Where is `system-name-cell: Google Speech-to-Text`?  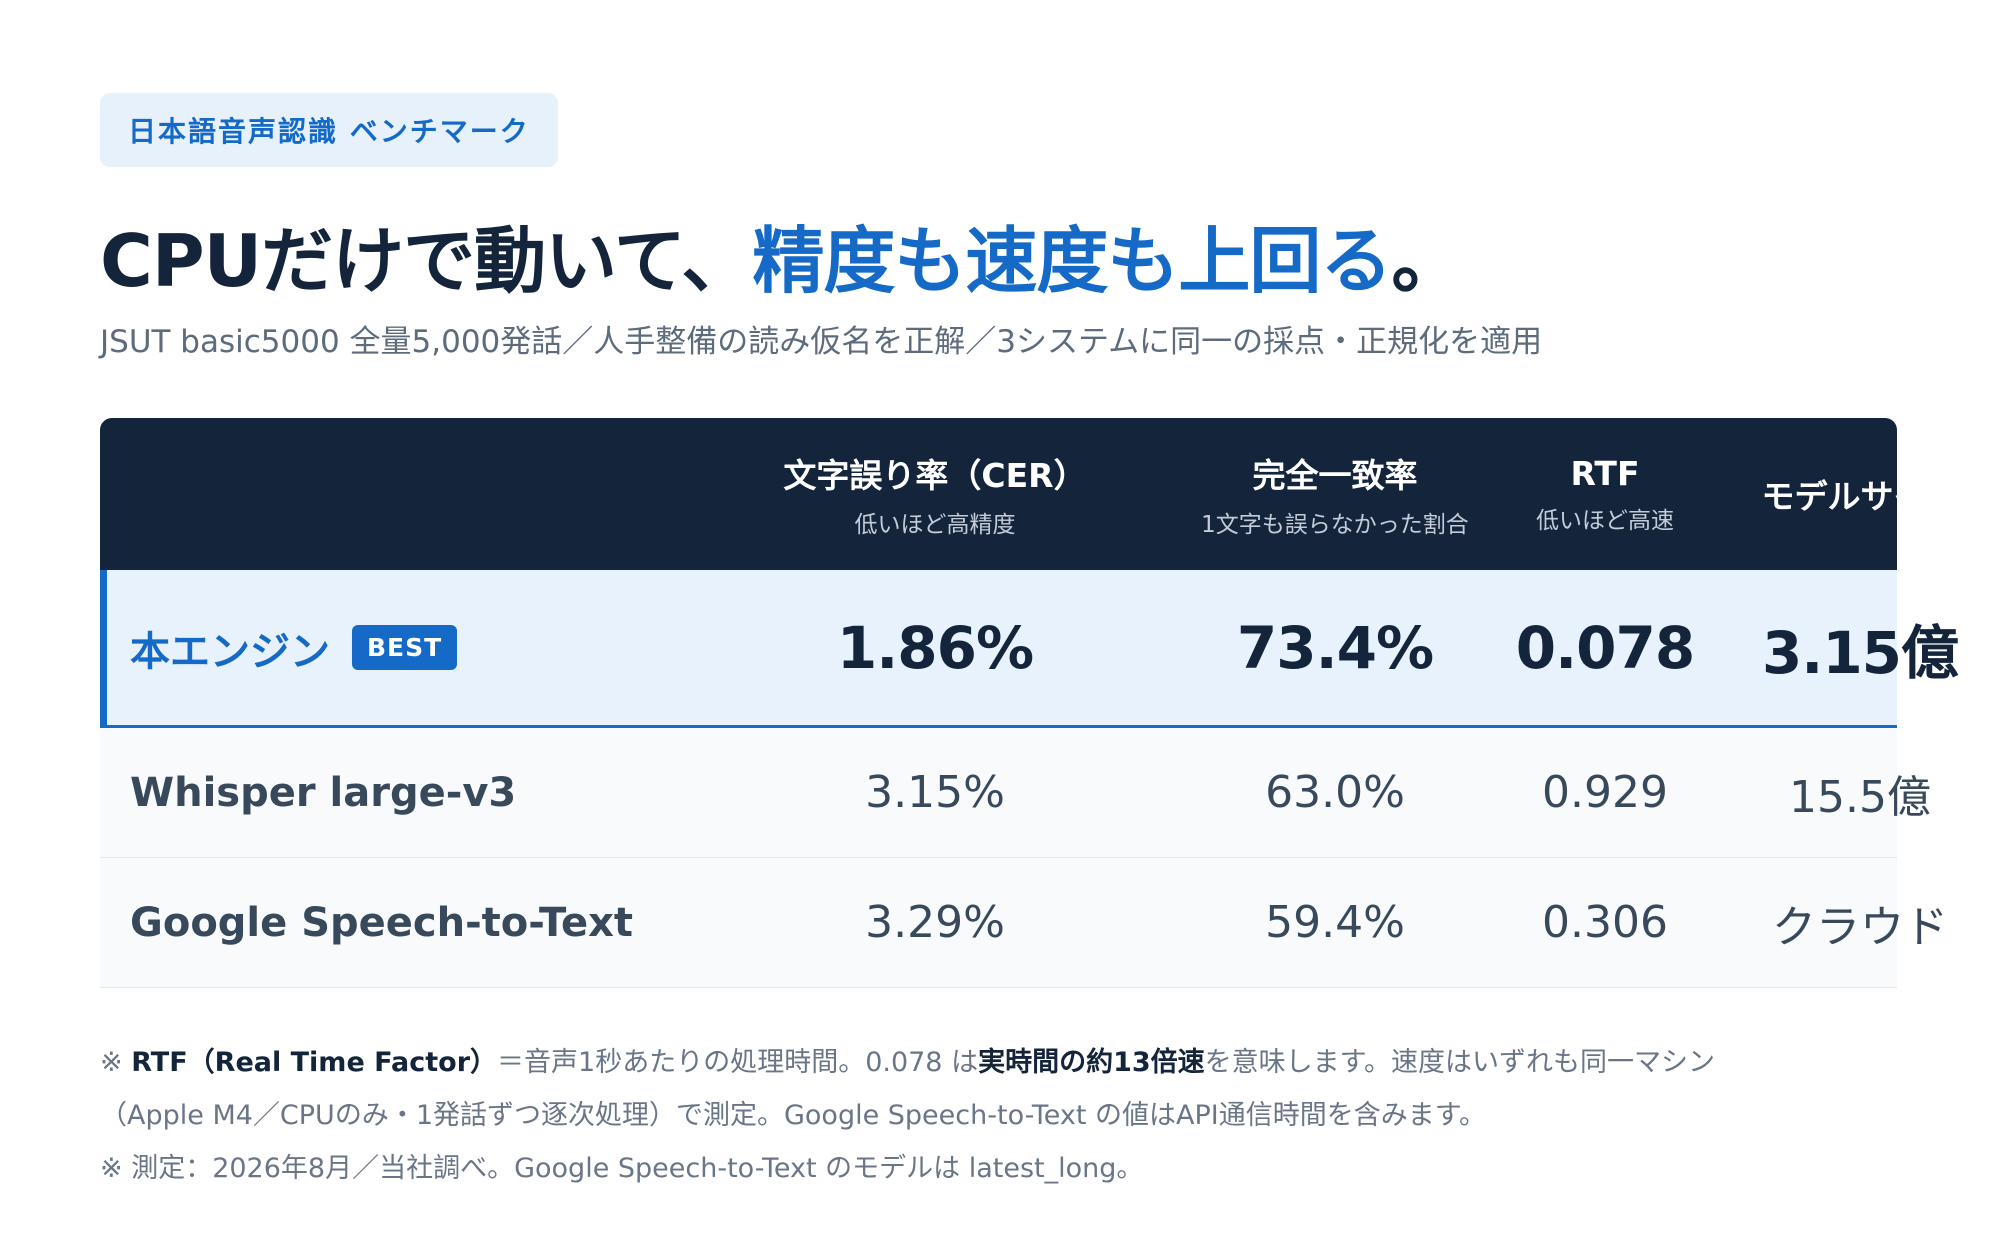 system-name-cell: Google Speech-to-Text is located at coordinates (381, 922).